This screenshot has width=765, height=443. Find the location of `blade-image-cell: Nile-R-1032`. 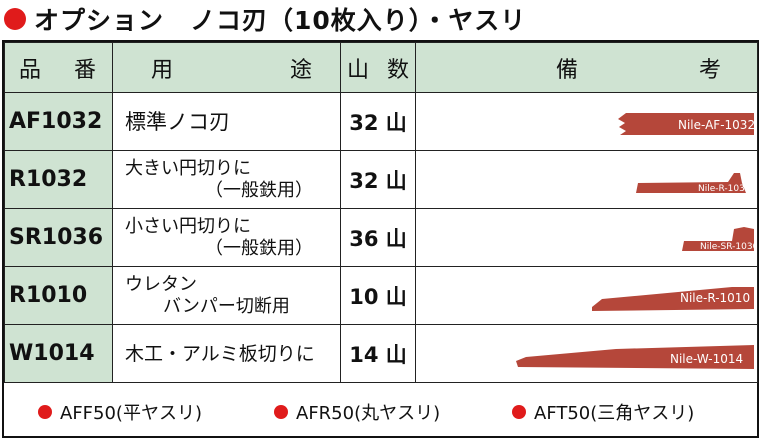

blade-image-cell: Nile-R-1032 is located at coordinates (586, 179).